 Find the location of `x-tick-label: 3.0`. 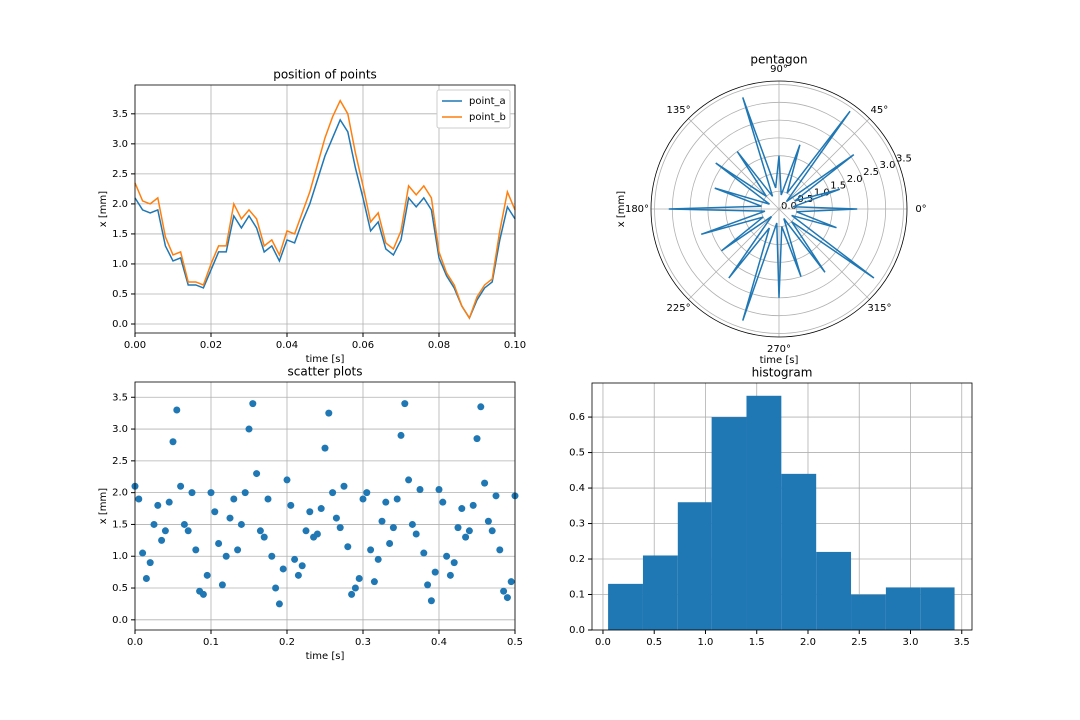

x-tick-label: 3.0 is located at coordinates (911, 642).